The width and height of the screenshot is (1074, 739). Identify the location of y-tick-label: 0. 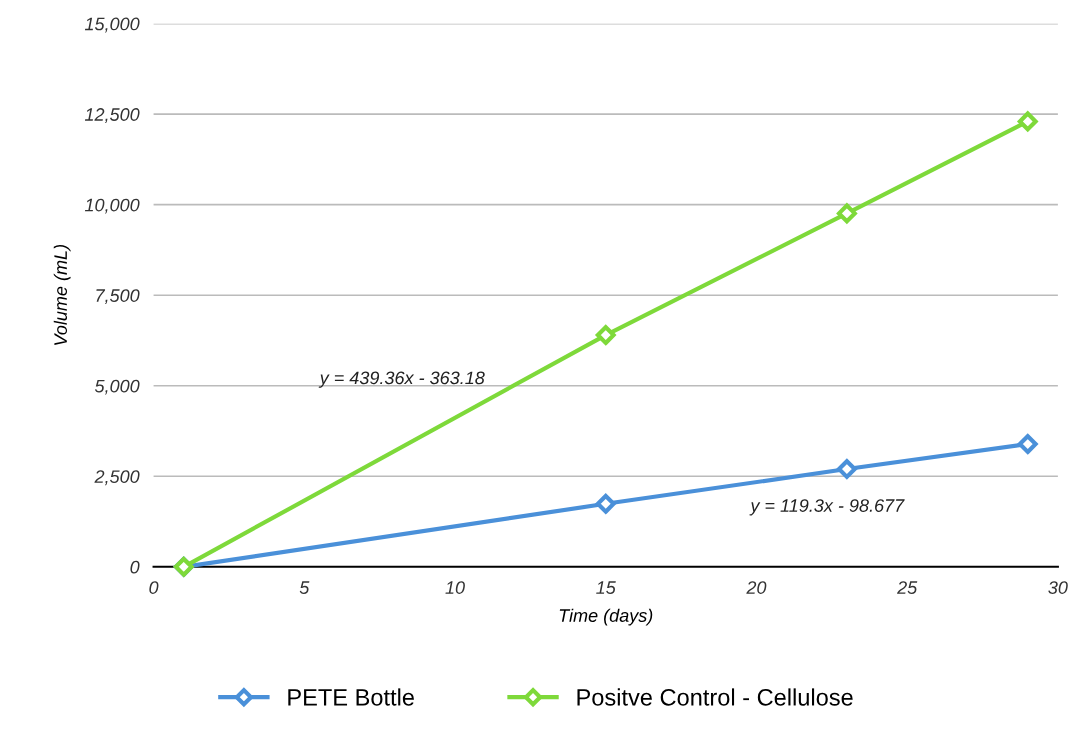
(135, 567).